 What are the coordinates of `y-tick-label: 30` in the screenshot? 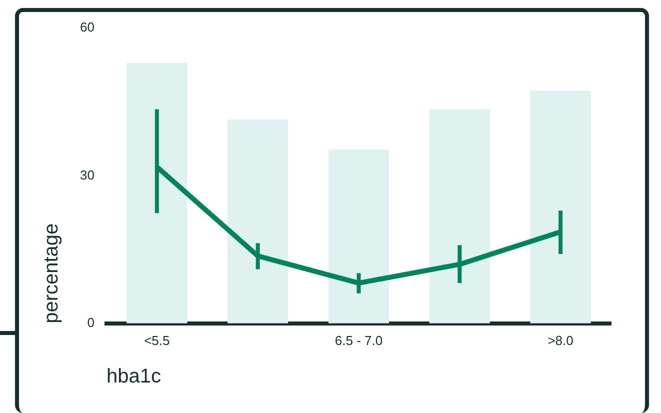 It's located at (87, 174).